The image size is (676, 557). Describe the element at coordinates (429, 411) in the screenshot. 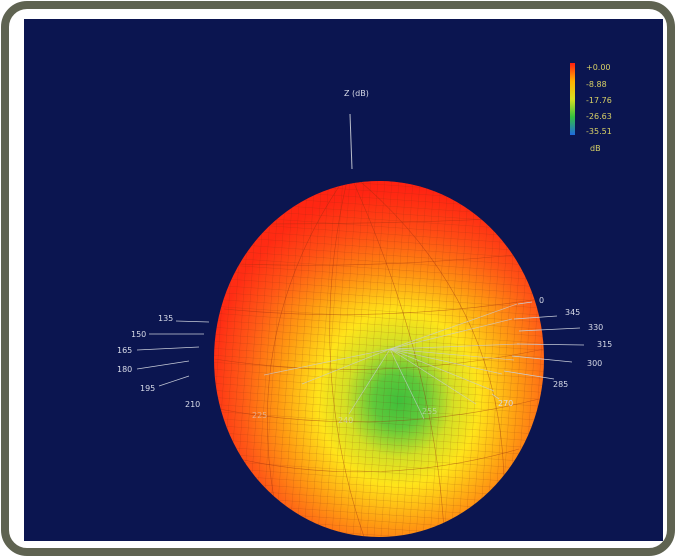

I see `azimuth-label: 255` at that location.